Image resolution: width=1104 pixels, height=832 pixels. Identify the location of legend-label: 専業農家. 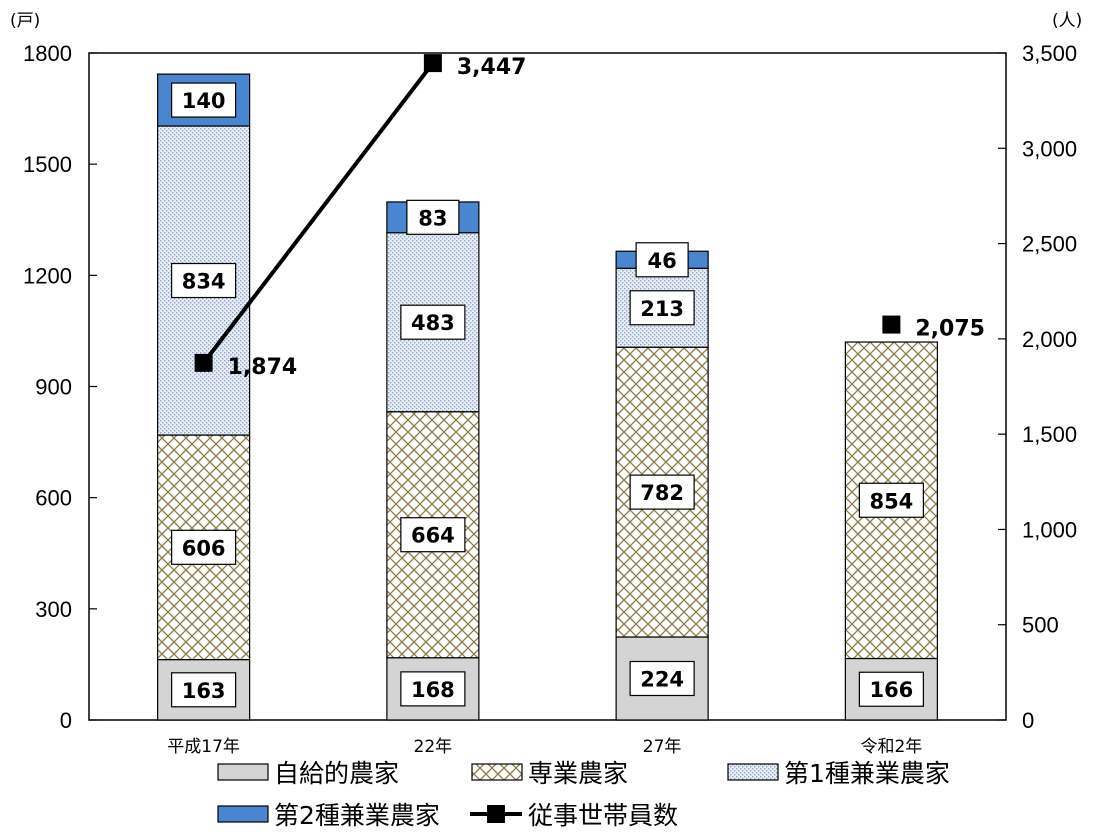
(578, 773).